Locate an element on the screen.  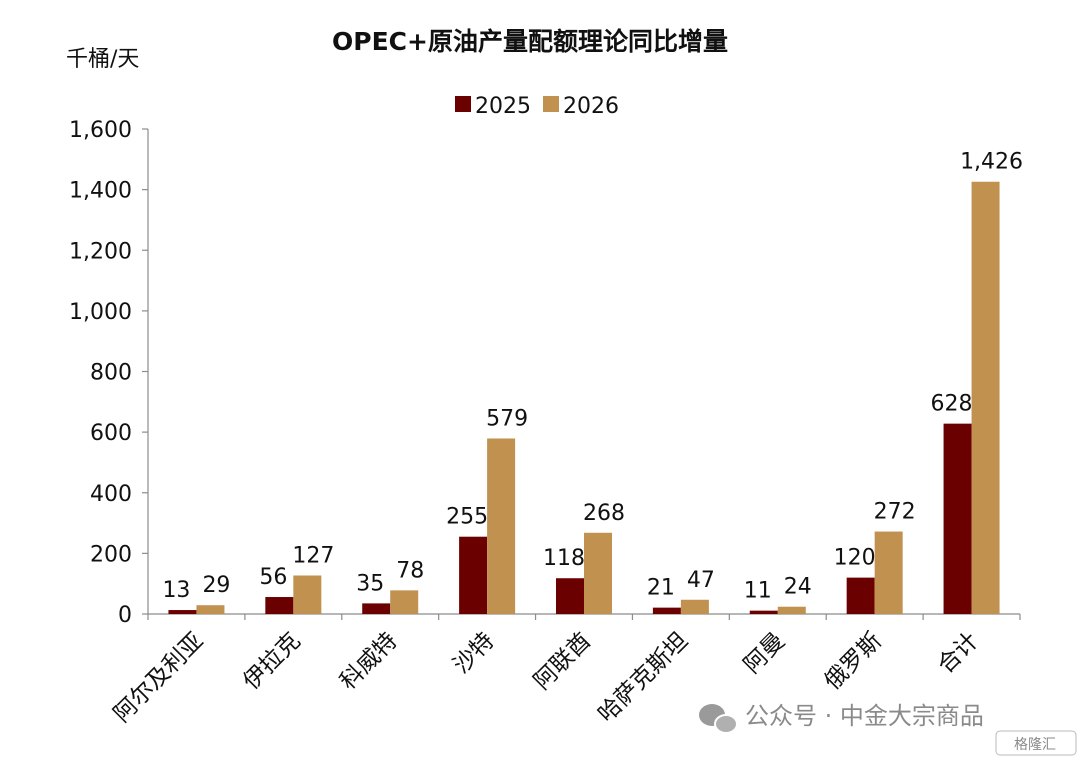
category-label: 阿曼 is located at coordinates (764, 653).